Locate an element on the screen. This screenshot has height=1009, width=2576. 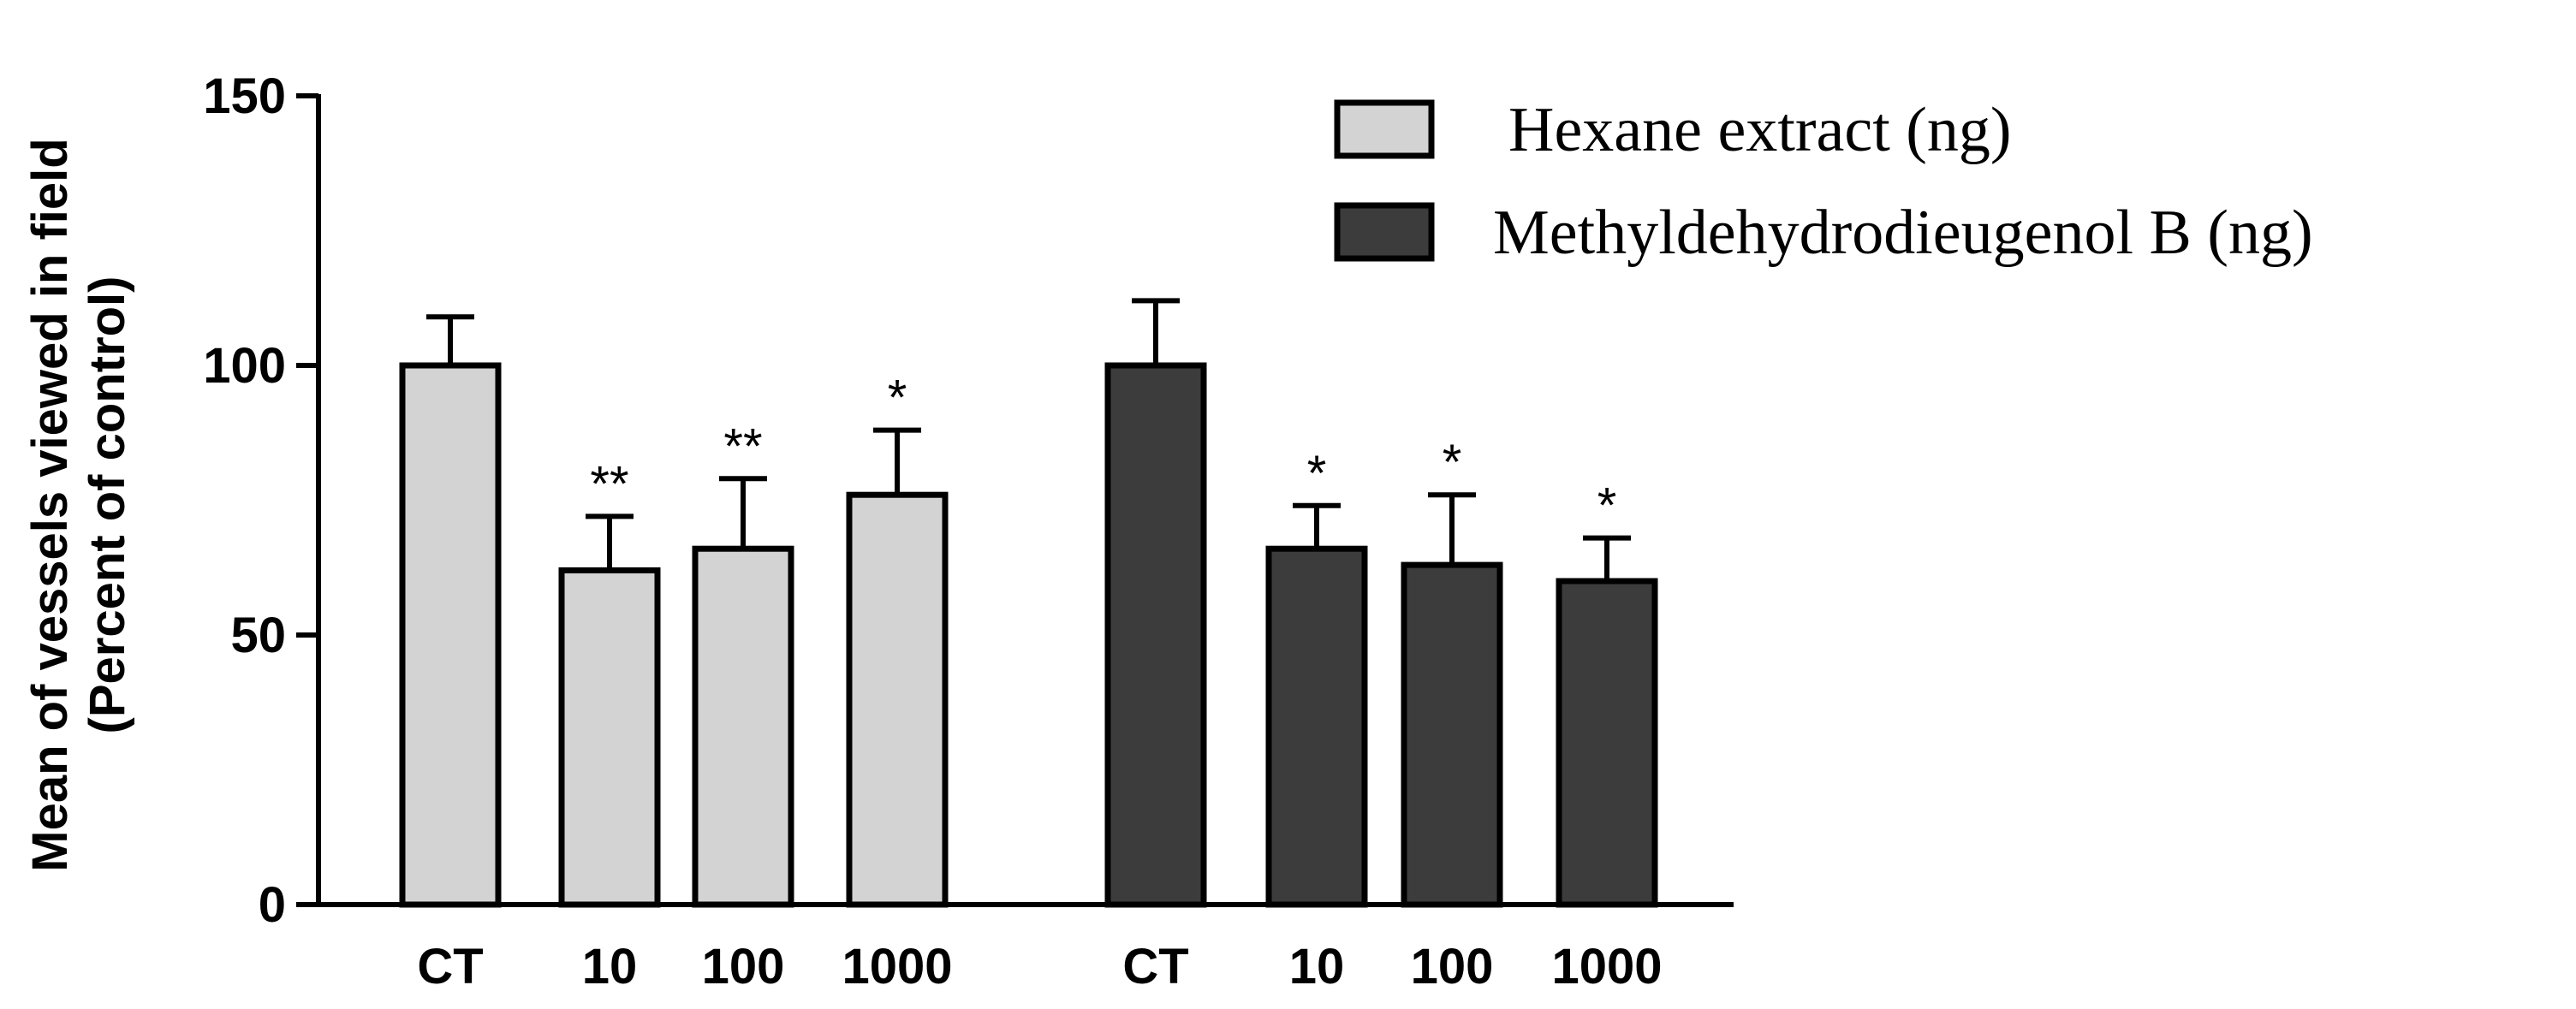
legend-label: Hexane extract (ng) is located at coordinates (1760, 130).